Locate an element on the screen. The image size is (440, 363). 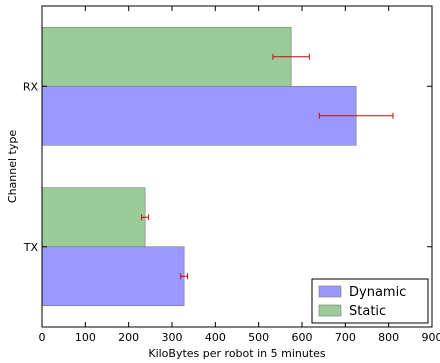
x-tick-label: 0 is located at coordinates (42, 337).